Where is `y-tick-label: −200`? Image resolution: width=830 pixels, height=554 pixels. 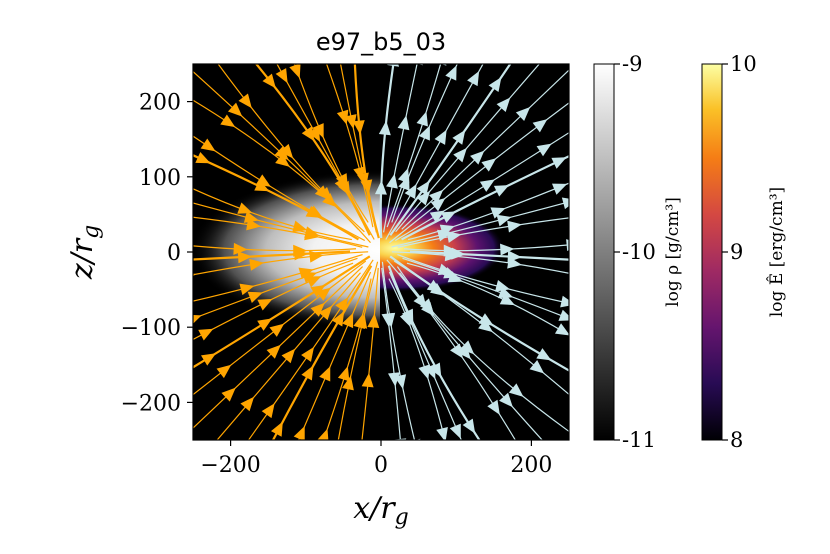
y-tick-label: −200 is located at coordinates (151, 403).